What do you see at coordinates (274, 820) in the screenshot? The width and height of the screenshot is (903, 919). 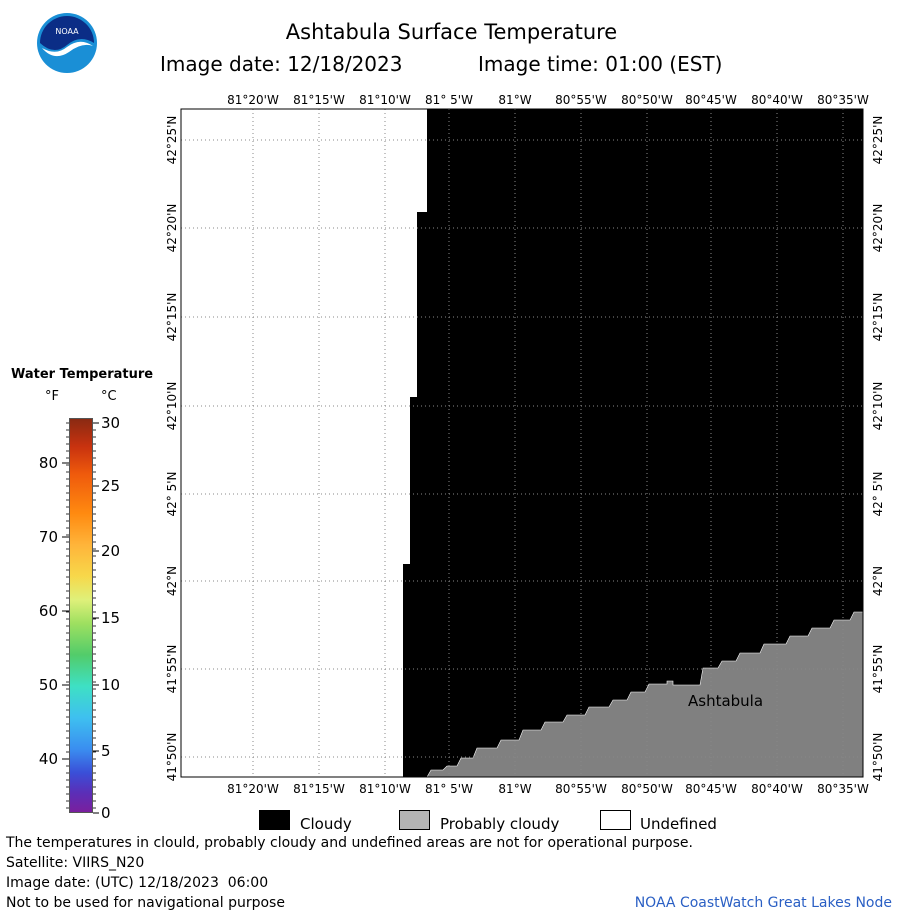 I see `key-swatch-cloudy` at bounding box center [274, 820].